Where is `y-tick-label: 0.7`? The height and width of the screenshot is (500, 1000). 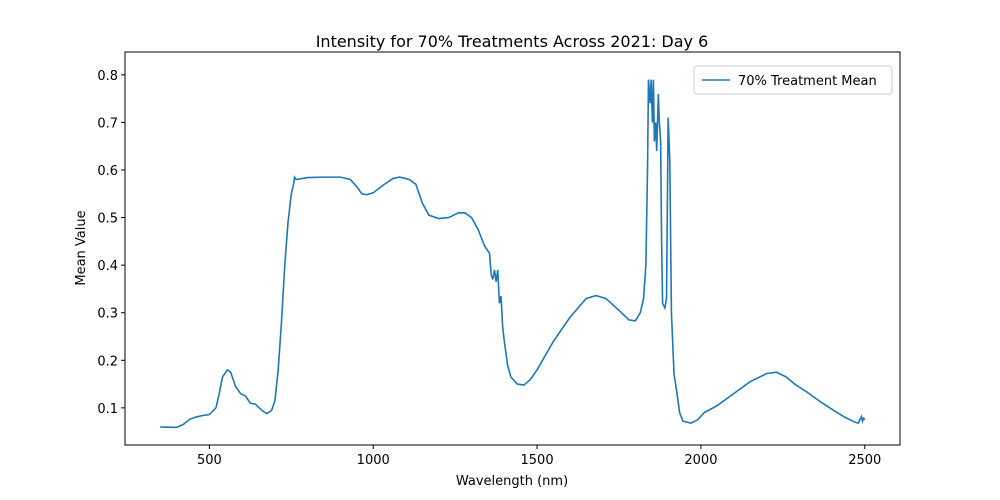 y-tick-label: 0.7 is located at coordinates (107, 123).